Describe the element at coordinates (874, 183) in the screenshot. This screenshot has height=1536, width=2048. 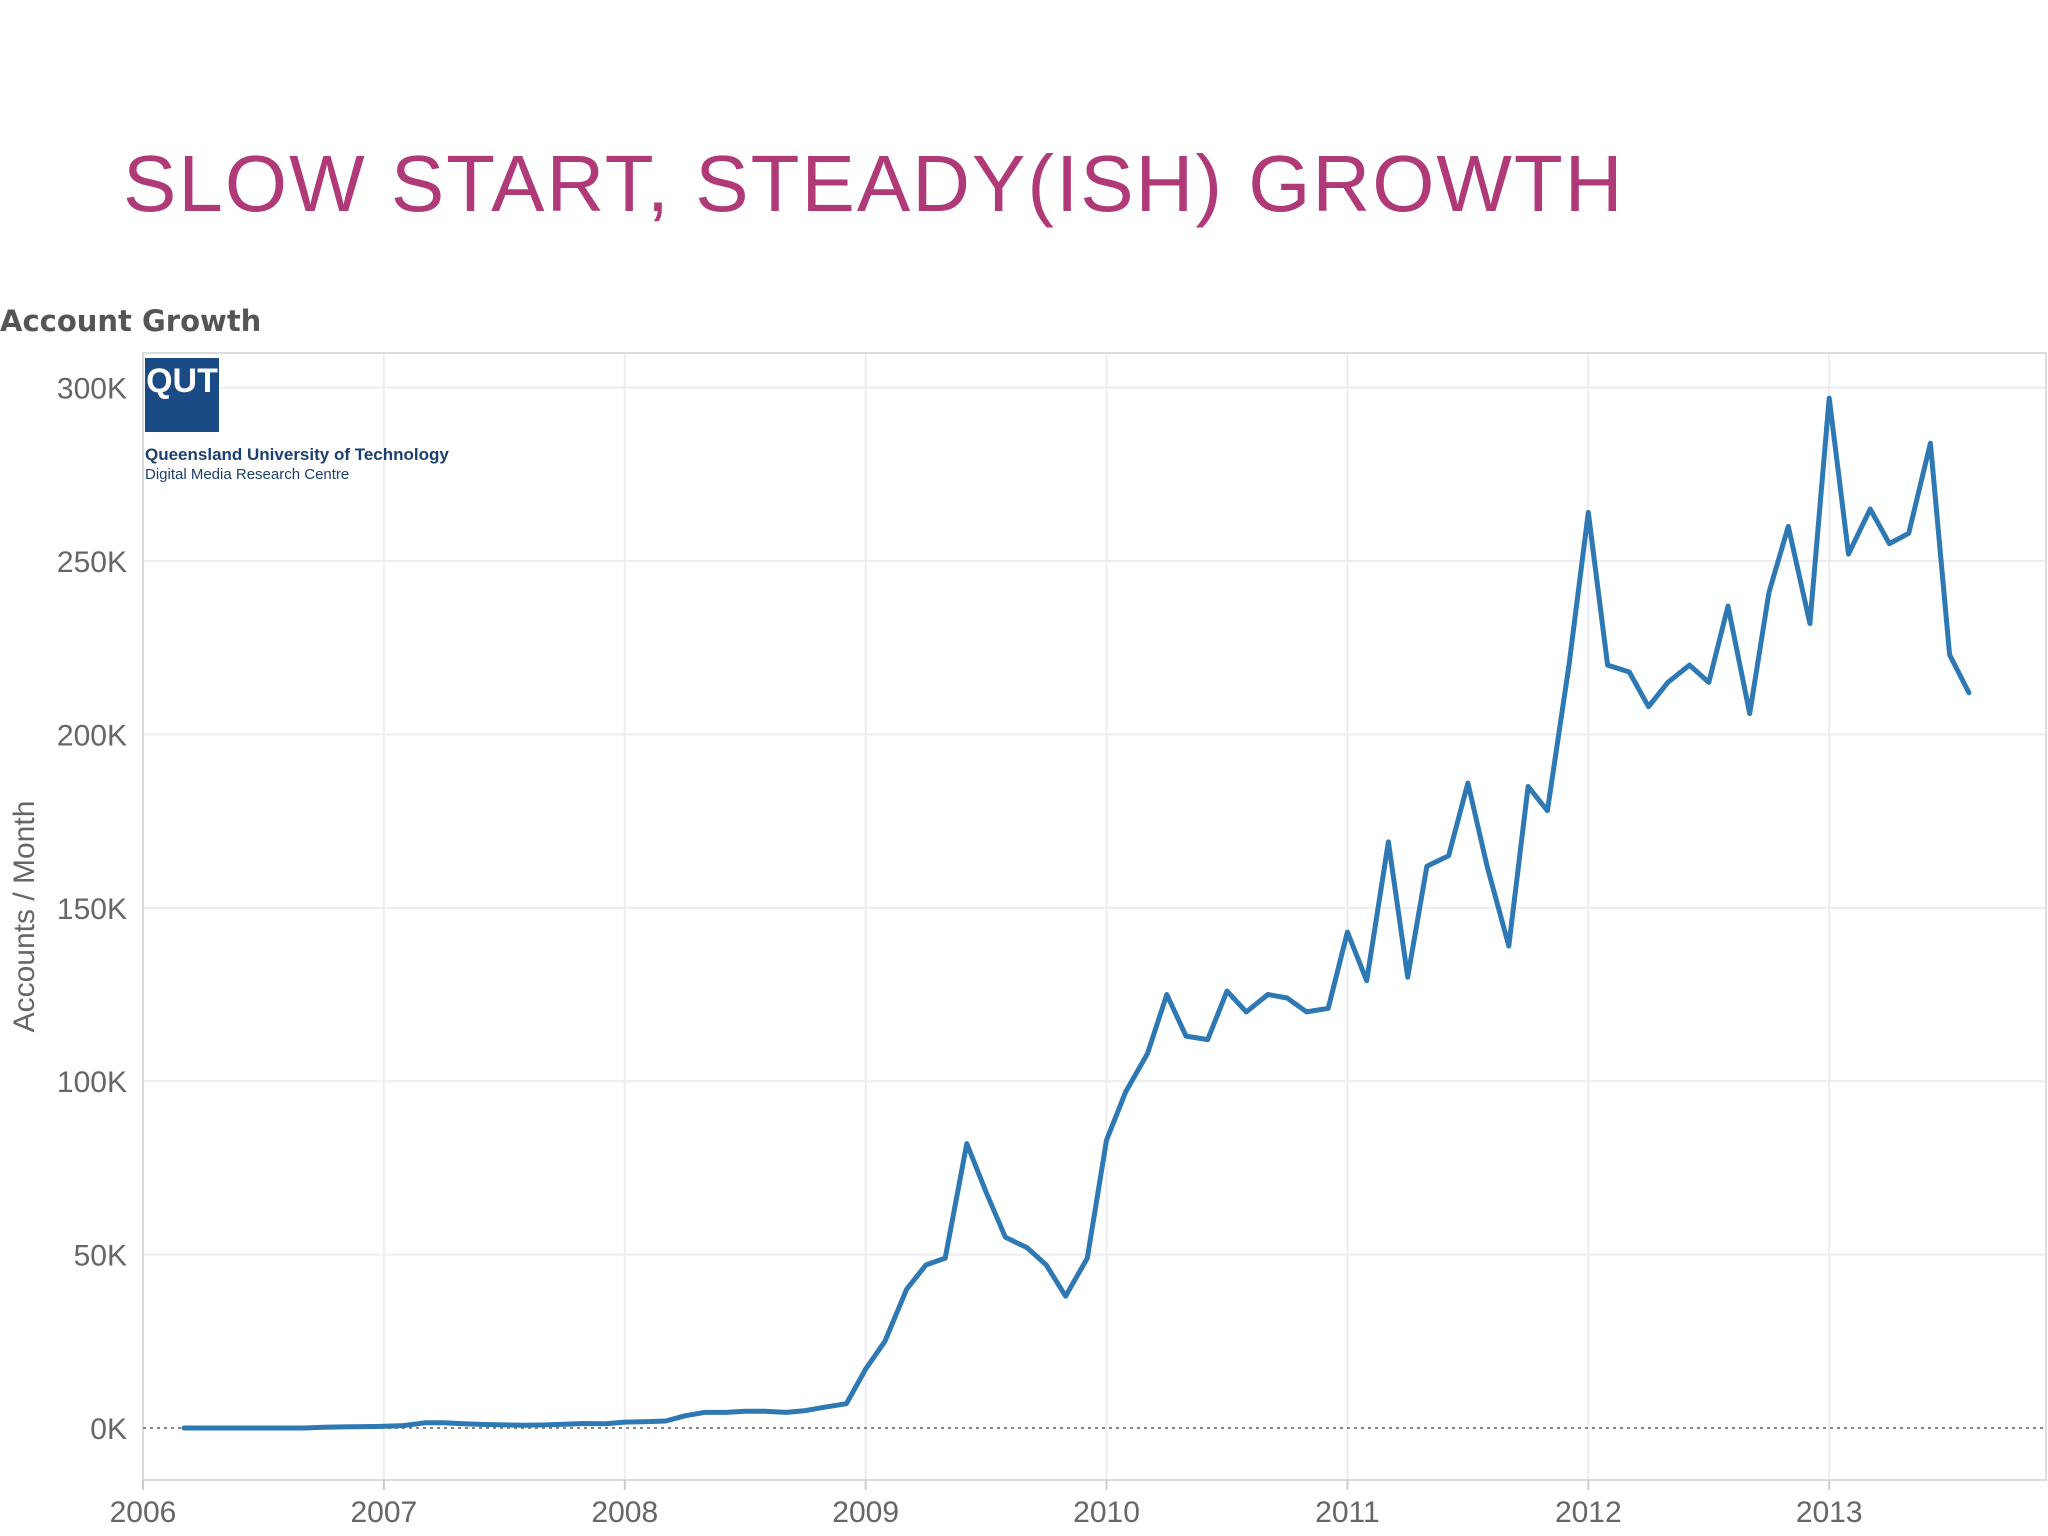
I see `slide-title: SLOW START, STEADY(ISH) GROWTH` at that location.